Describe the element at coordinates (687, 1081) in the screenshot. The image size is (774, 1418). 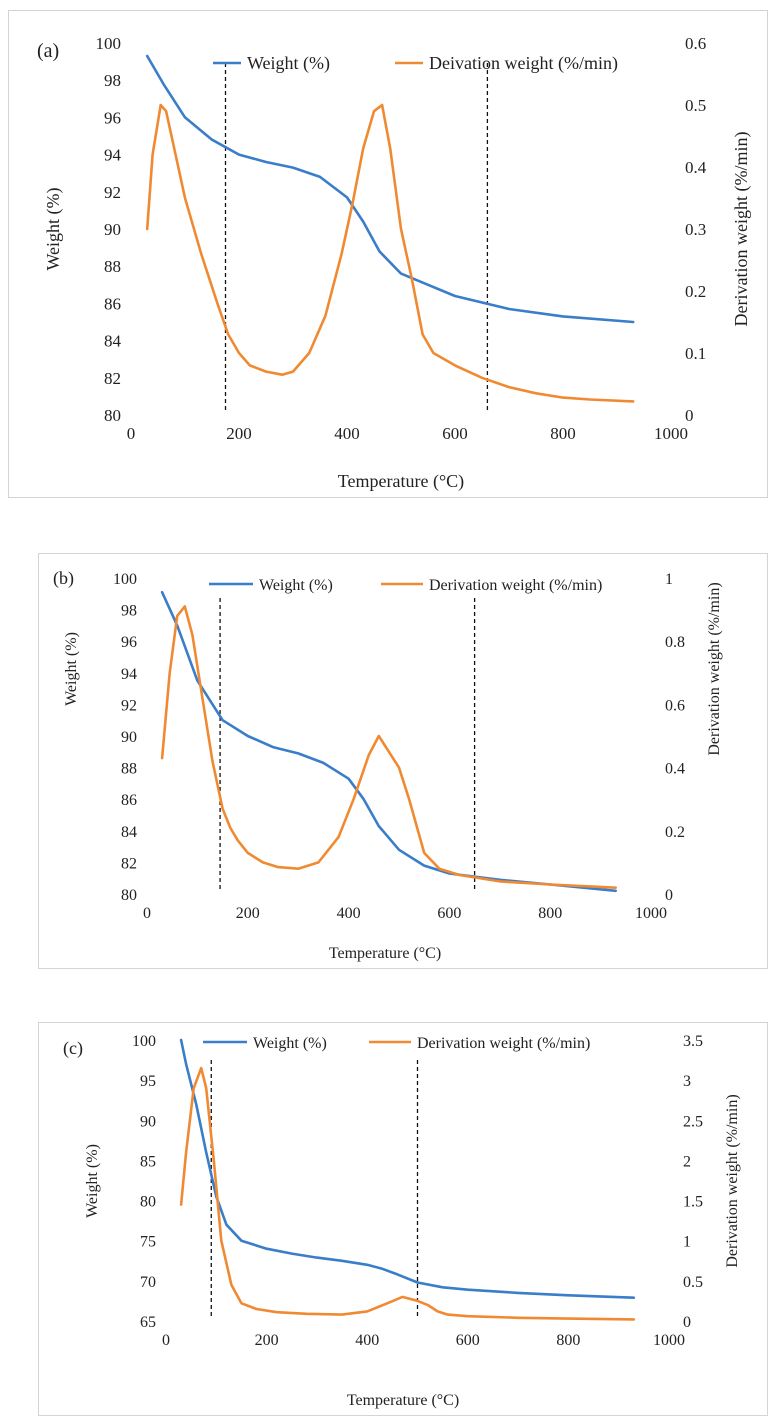
I see `y2-tick-label: 3` at that location.